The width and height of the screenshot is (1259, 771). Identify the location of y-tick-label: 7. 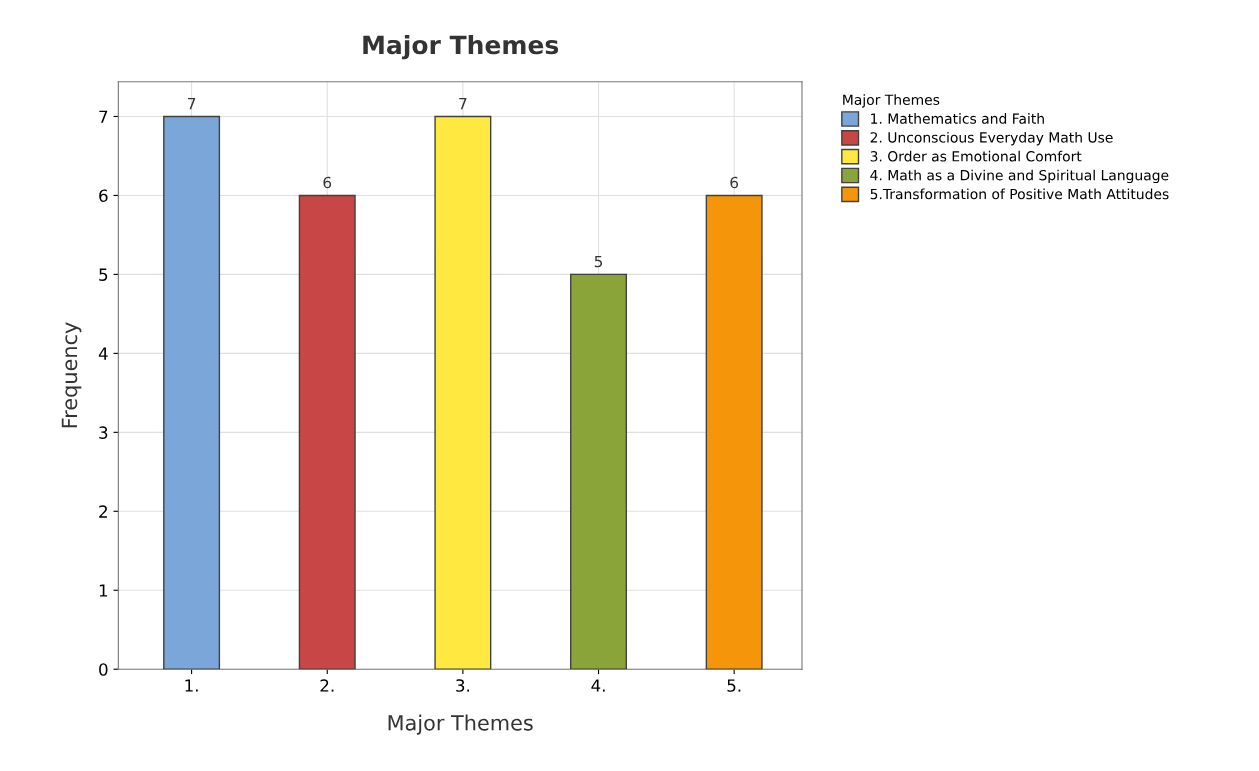
(103, 116).